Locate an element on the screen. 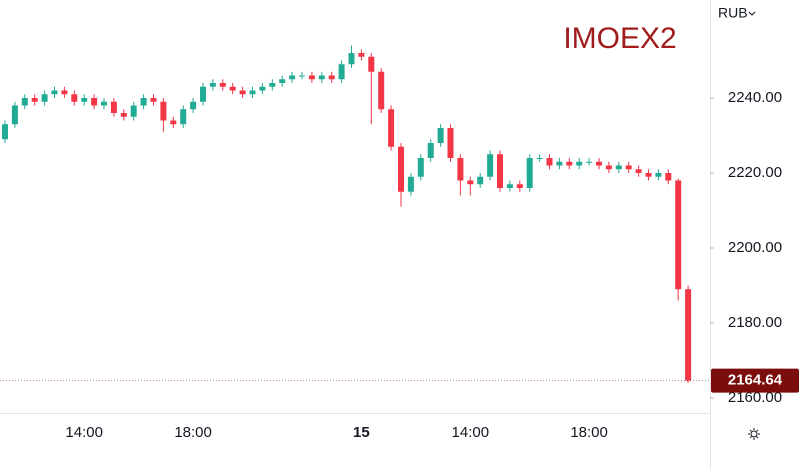 The height and width of the screenshot is (469, 800). currency-dropdown is located at coordinates (752, 13).